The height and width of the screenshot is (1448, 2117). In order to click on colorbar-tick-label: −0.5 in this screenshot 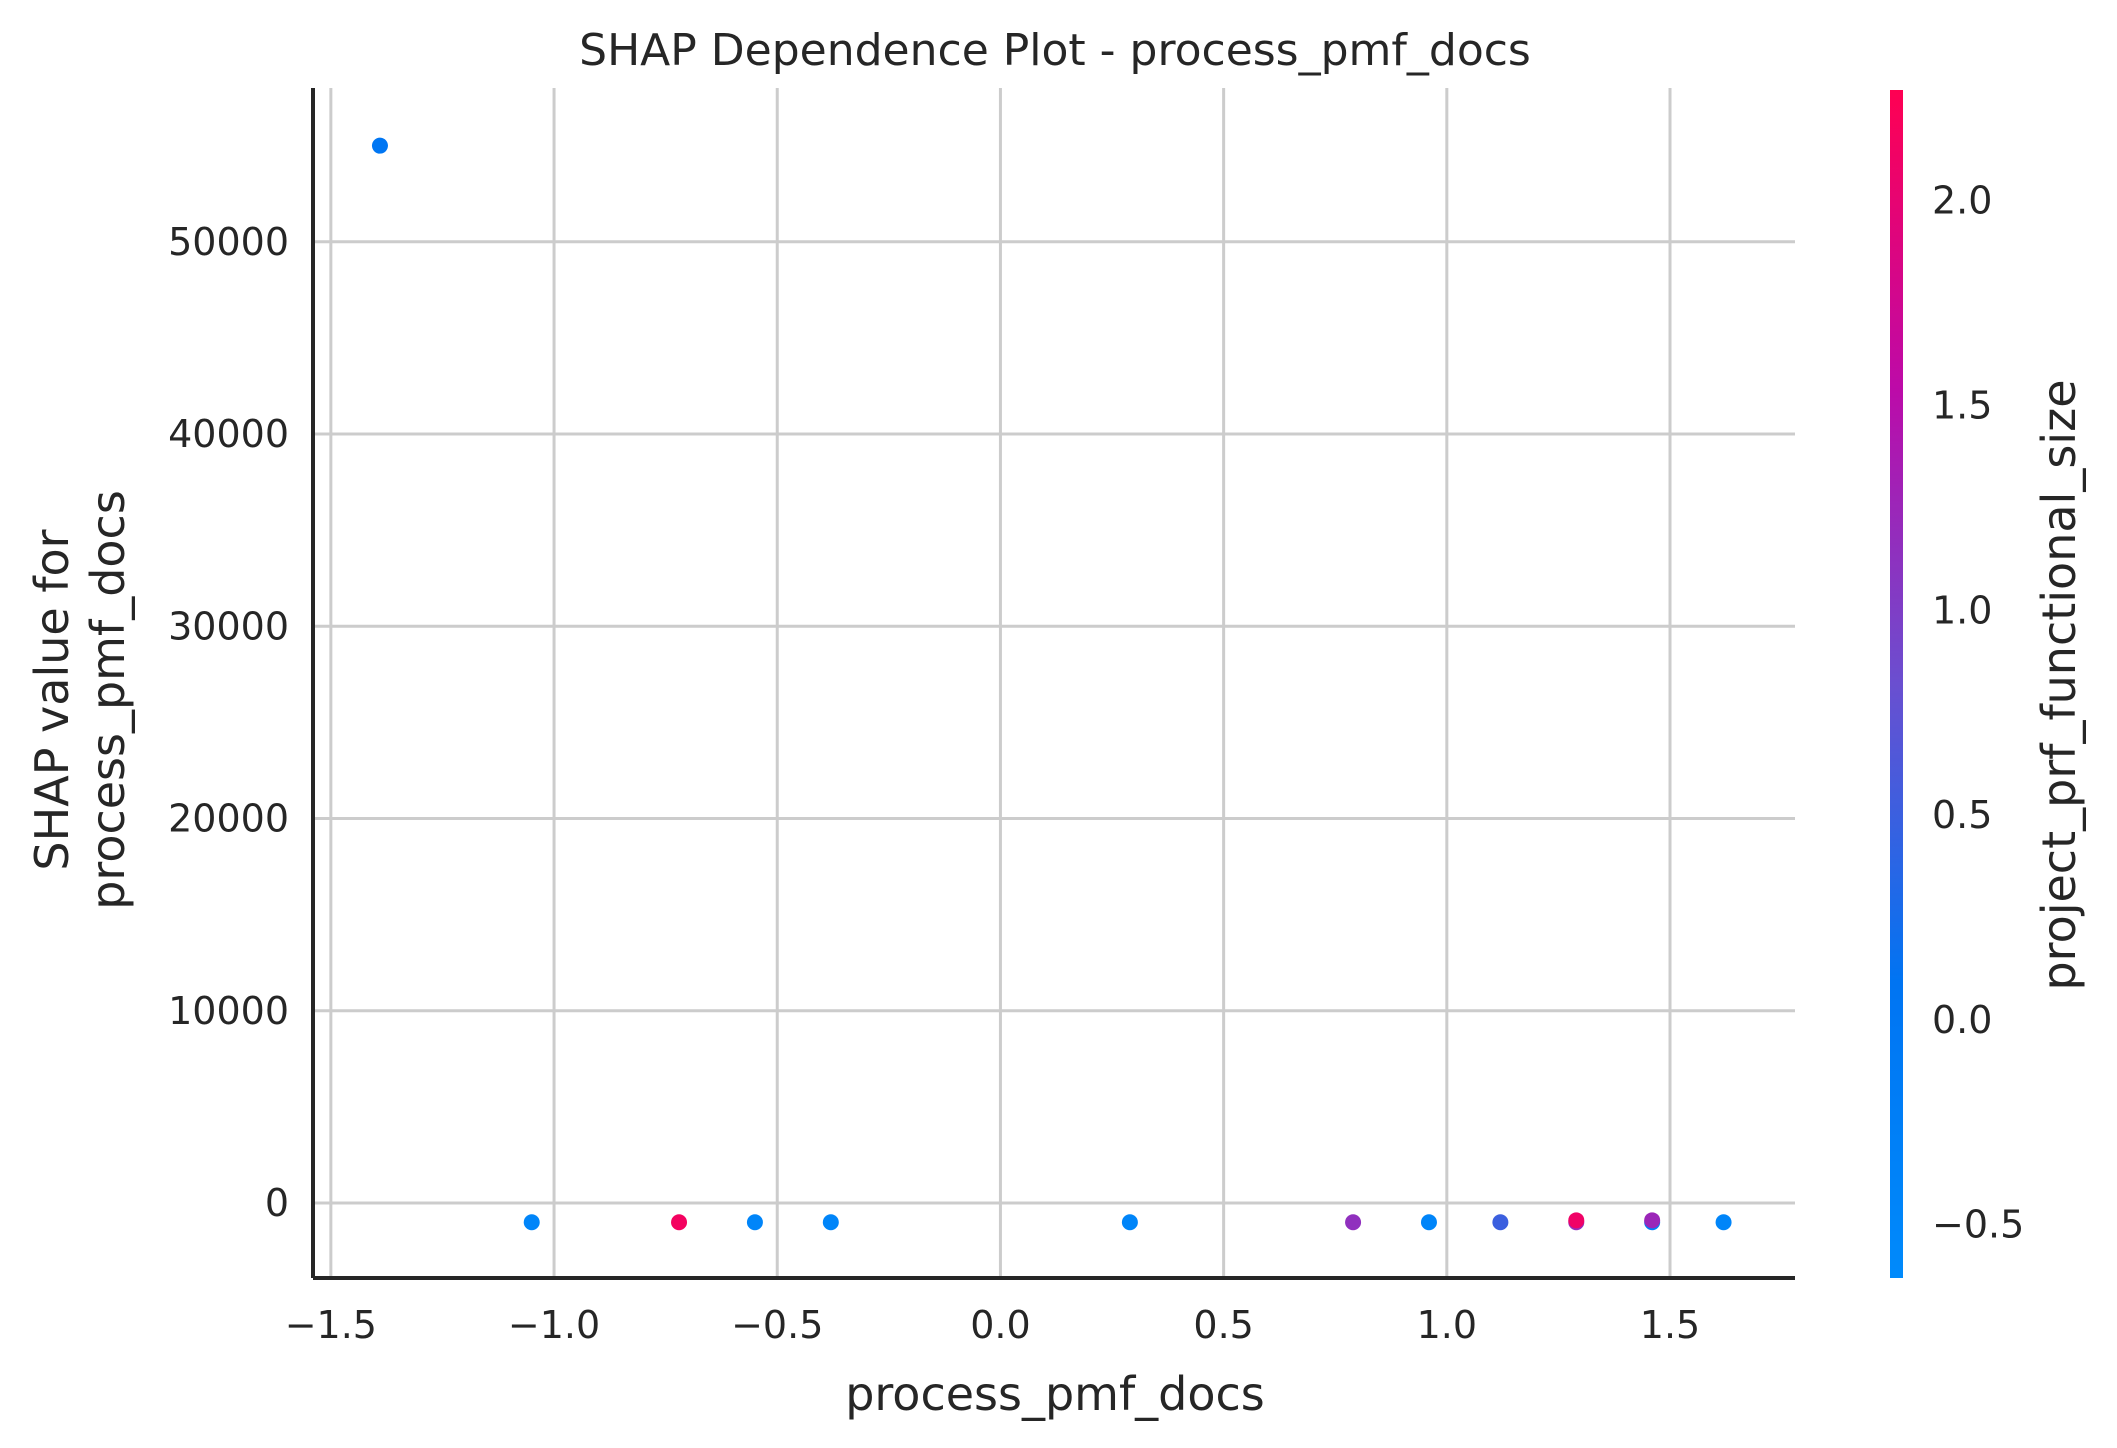, I will do `click(1978, 1225)`.